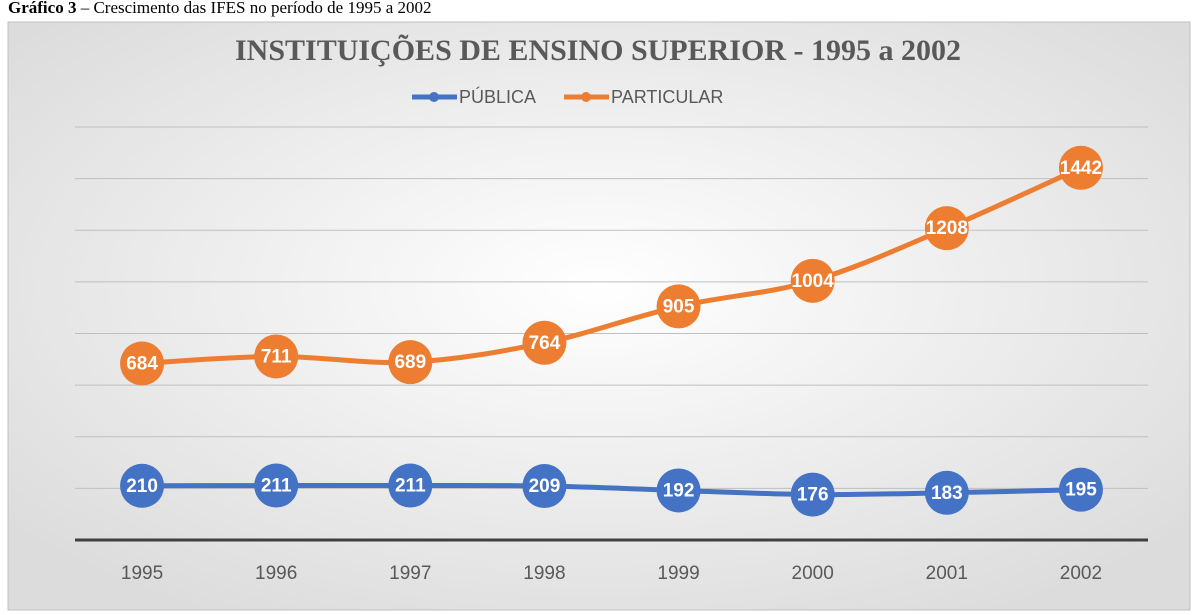 This screenshot has height=615, width=1197. I want to click on x-tick-label: 2002, so click(1081, 573).